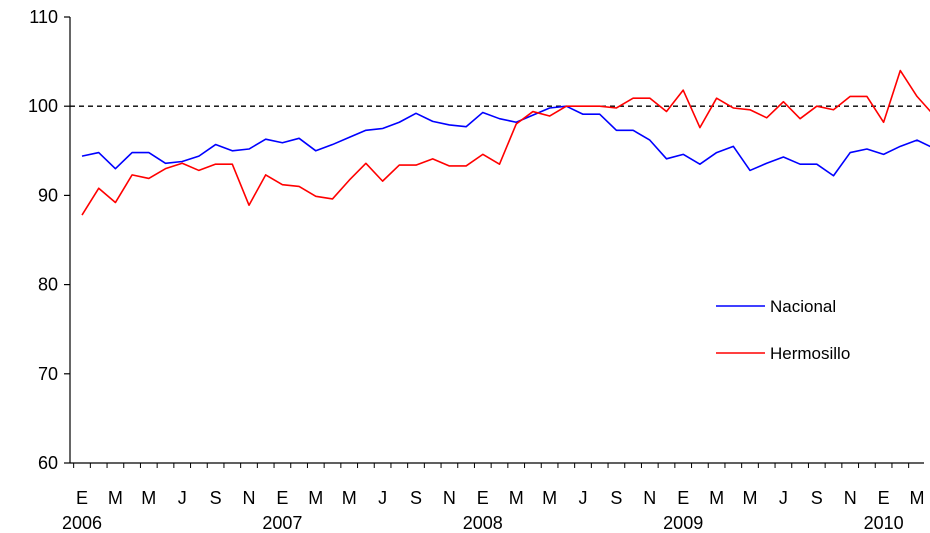 The width and height of the screenshot is (930, 533). I want to click on y-tick-label: 60, so click(48, 463).